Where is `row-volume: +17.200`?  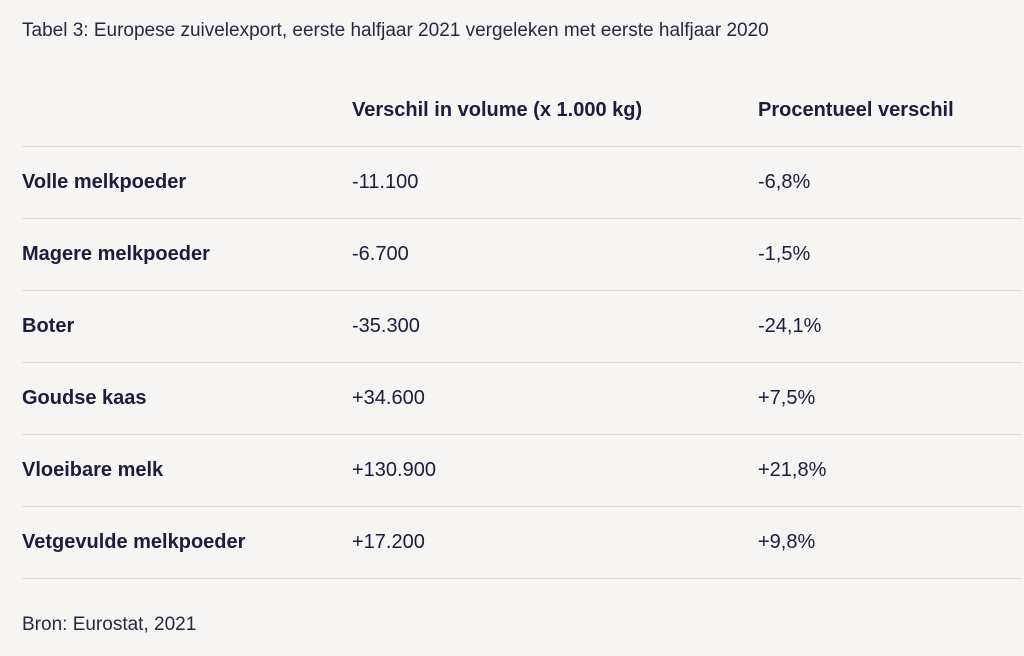
row-volume: +17.200 is located at coordinates (388, 542).